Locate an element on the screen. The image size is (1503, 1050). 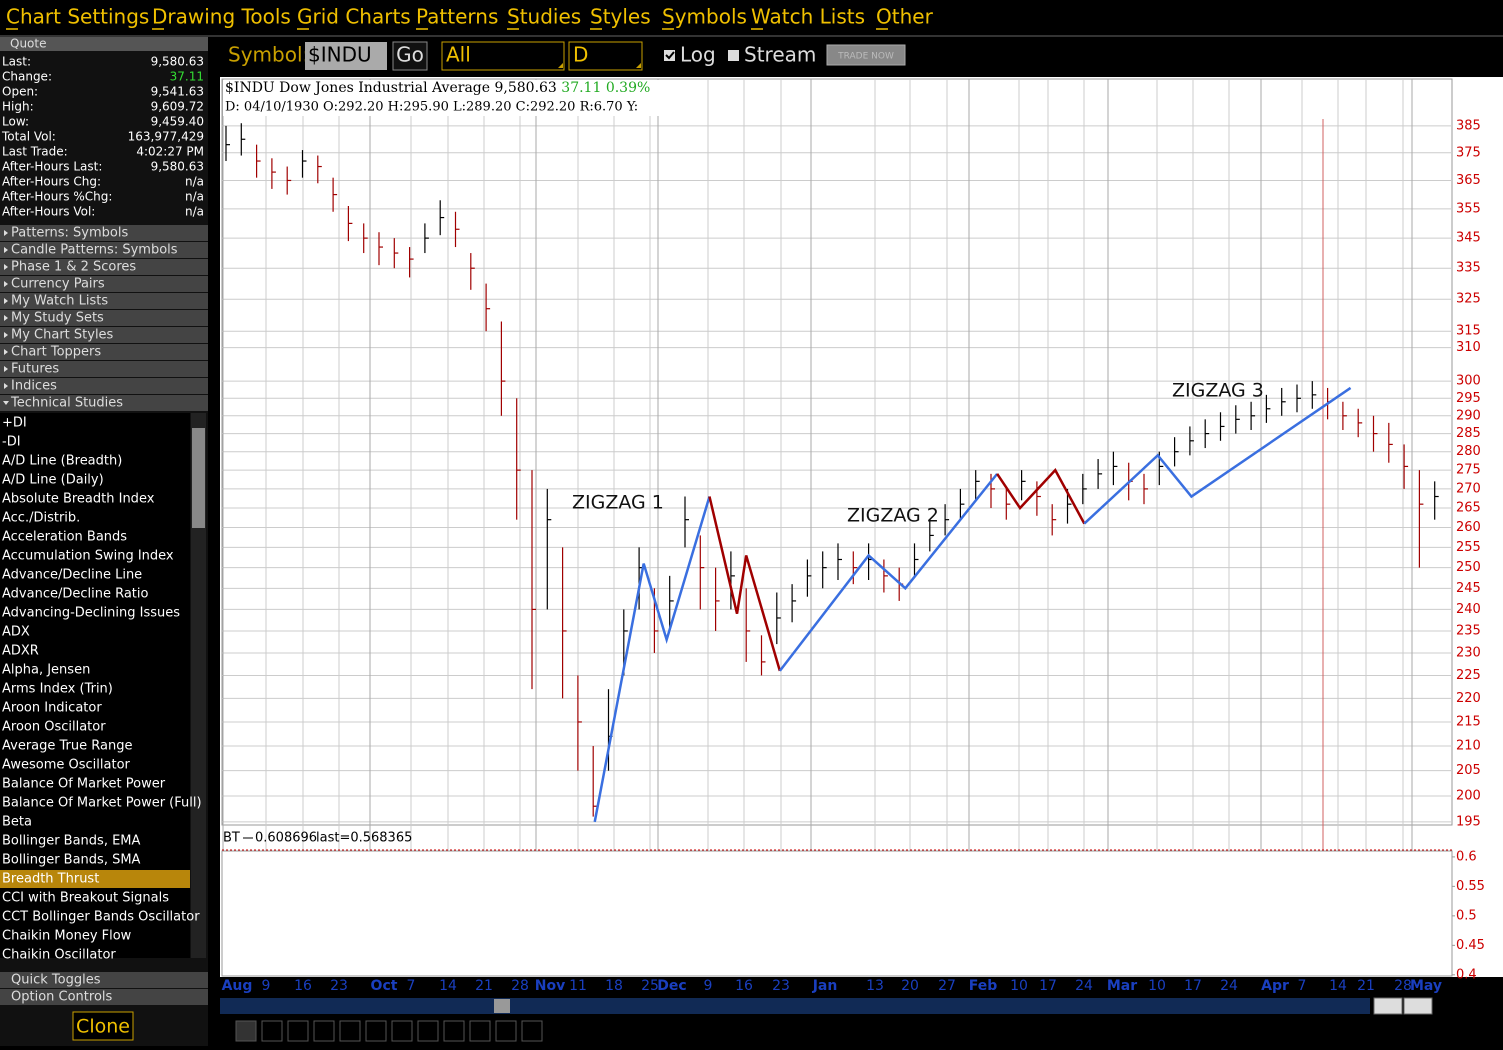
study-item: A/D Line (Daily) is located at coordinates (53, 480).